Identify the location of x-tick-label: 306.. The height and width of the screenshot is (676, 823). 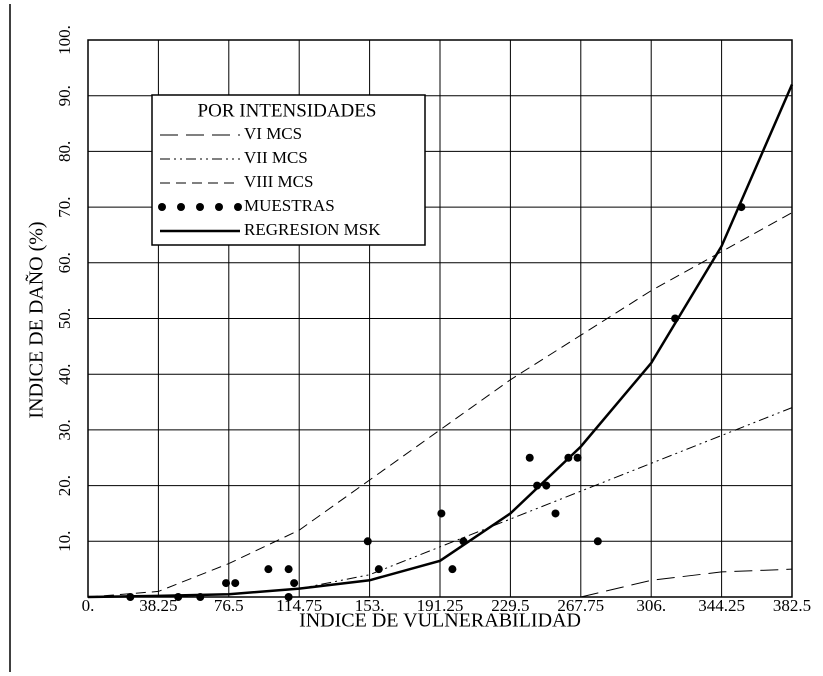
(651, 605).